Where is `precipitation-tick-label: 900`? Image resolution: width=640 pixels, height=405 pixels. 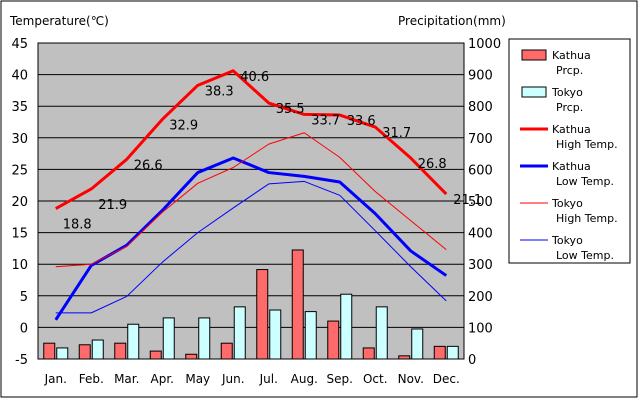 precipitation-tick-label: 900 is located at coordinates (480, 76).